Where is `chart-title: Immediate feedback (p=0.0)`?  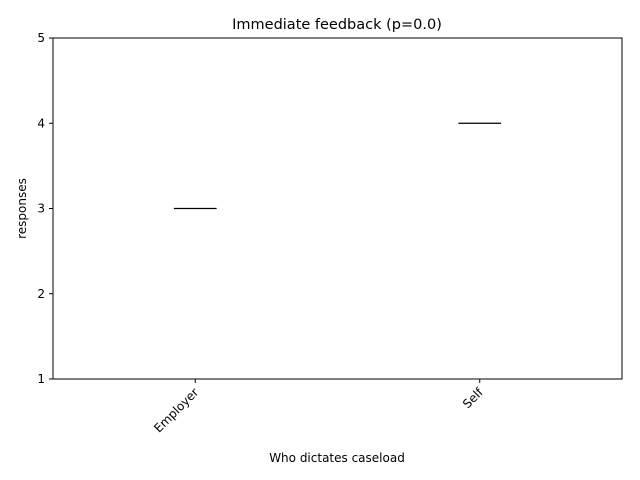
chart-title: Immediate feedback (p=0.0) is located at coordinates (337, 25).